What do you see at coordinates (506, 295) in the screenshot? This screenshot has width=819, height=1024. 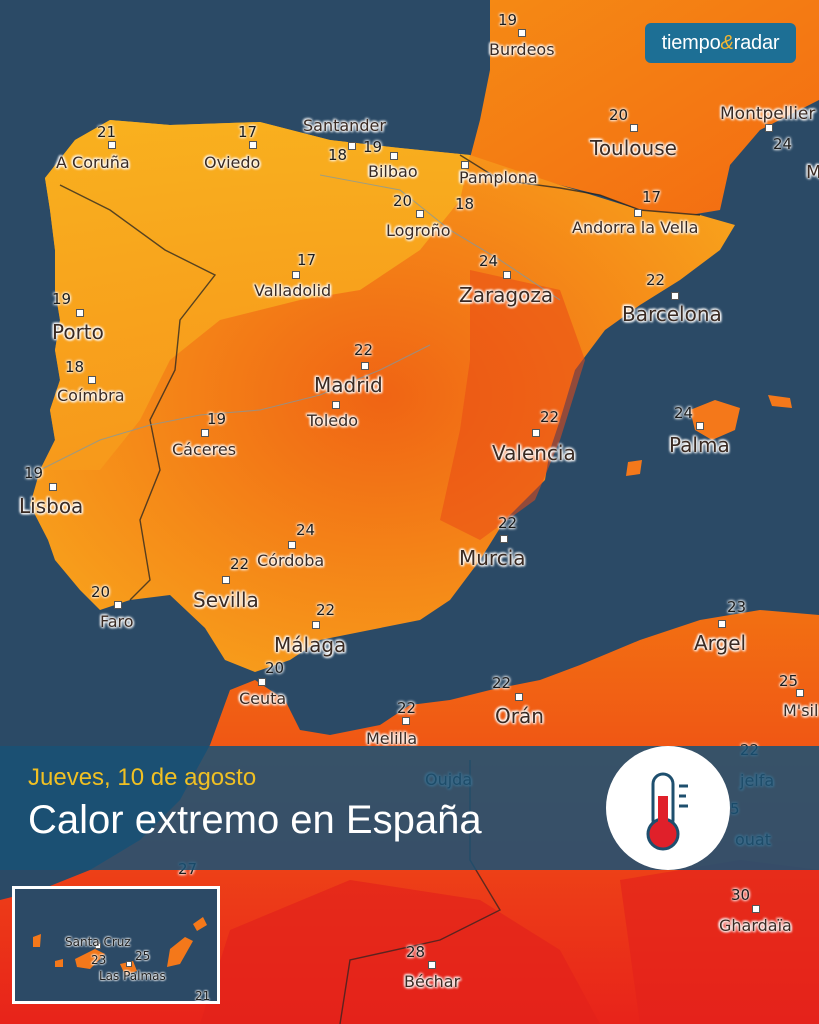 I see `city-name-zaragoza: Zaragoza` at bounding box center [506, 295].